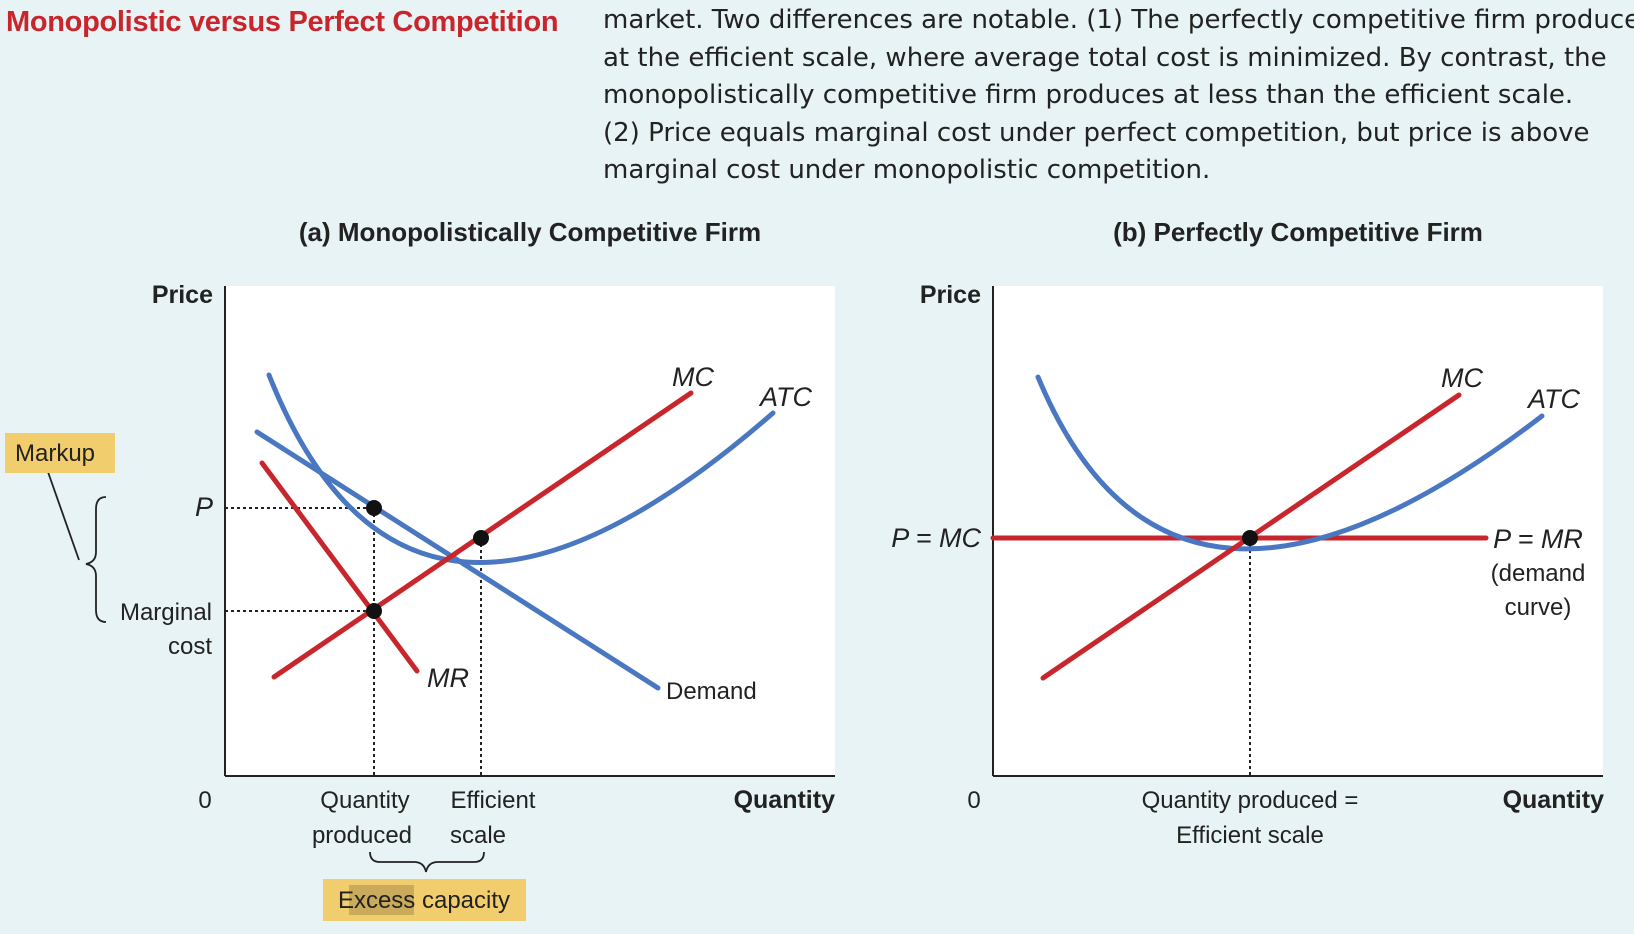 This screenshot has width=1634, height=934. I want to click on panel-b-atc-label: ATC, so click(1553, 399).